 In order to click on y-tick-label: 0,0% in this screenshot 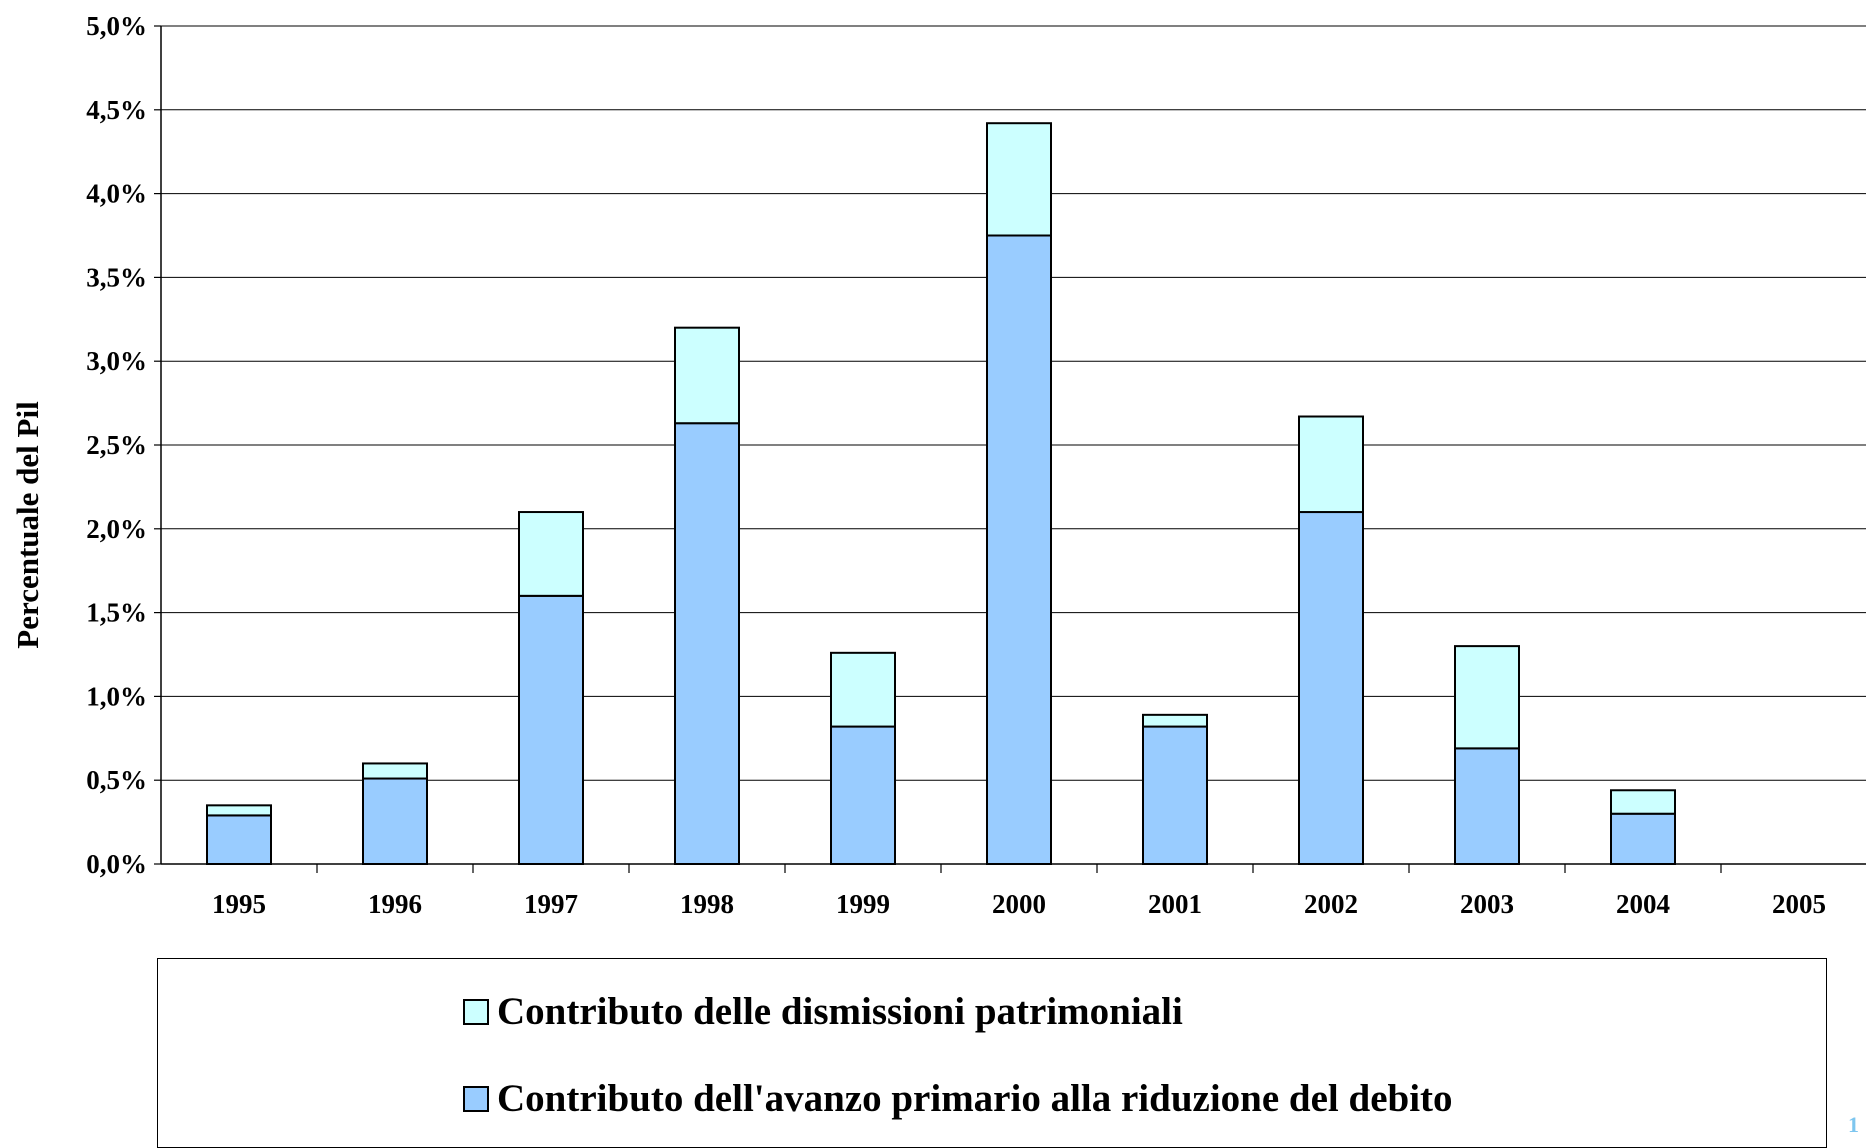, I will do `click(116, 864)`.